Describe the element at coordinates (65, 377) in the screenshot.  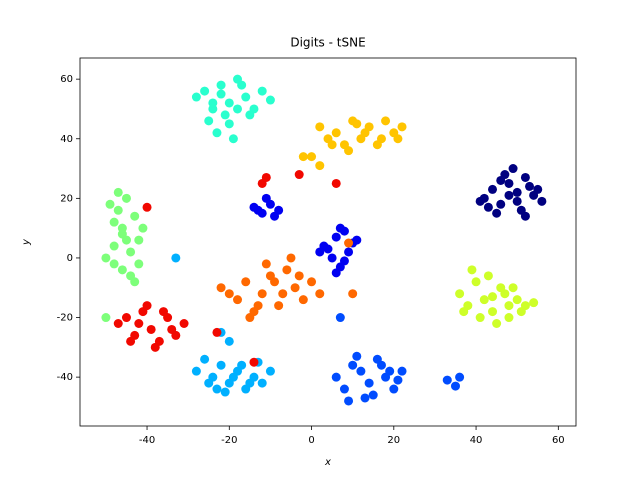
I see `y-tick-label: -40` at that location.